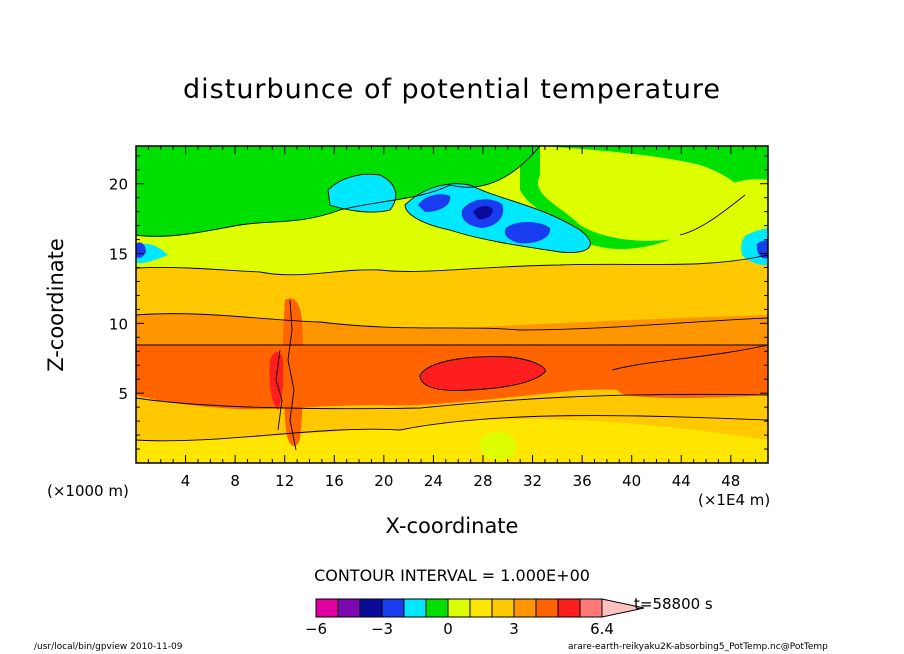  What do you see at coordinates (483, 213) in the screenshot?
I see `cold-core` at bounding box center [483, 213].